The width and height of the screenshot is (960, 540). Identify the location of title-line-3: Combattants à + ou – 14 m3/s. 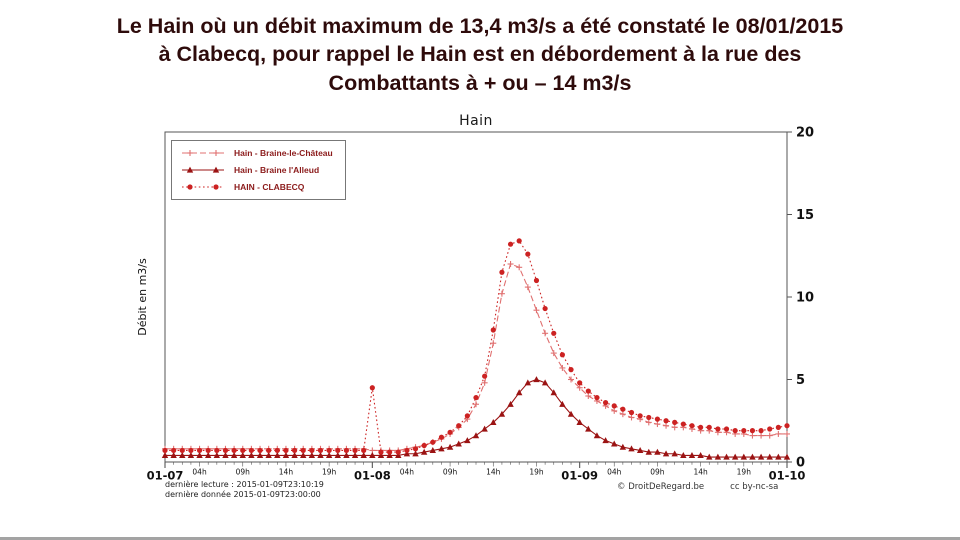
(480, 82).